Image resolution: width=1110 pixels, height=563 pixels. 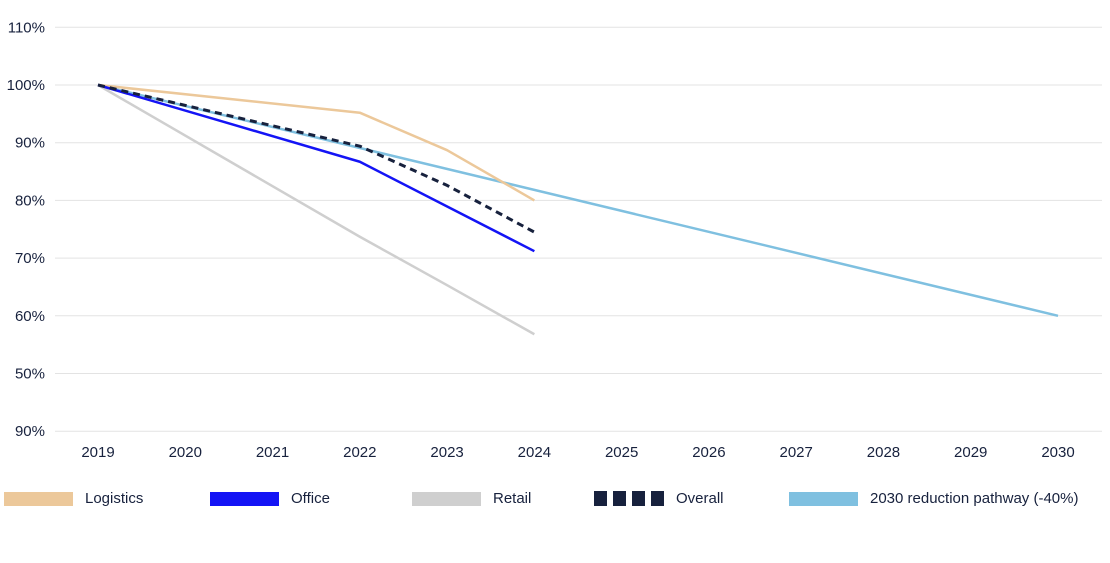 What do you see at coordinates (512, 498) in the screenshot?
I see `legend-label: Retail` at bounding box center [512, 498].